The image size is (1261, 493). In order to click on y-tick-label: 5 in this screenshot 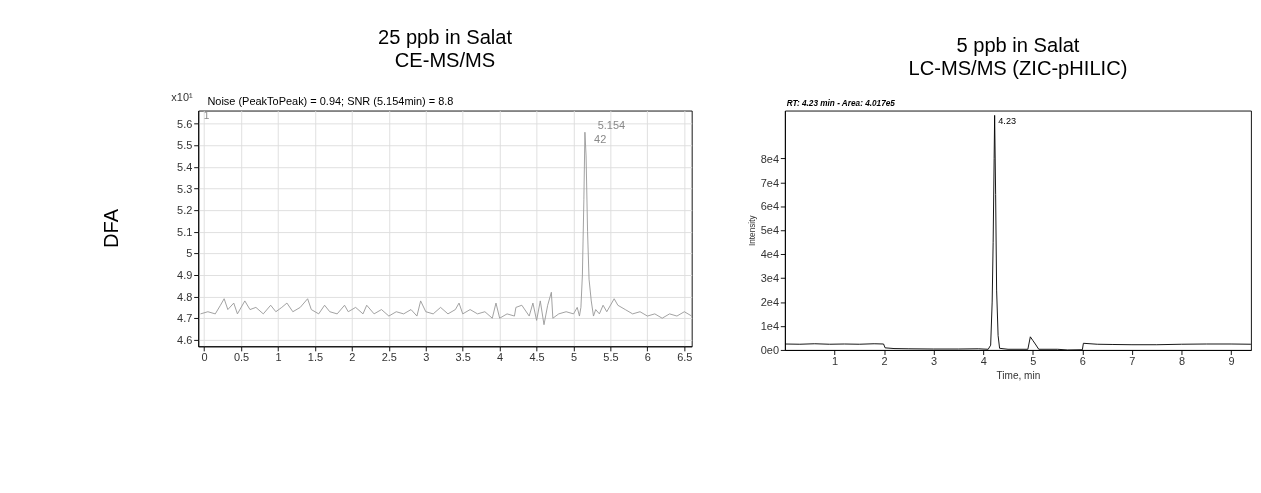, I will do `click(189, 253)`.